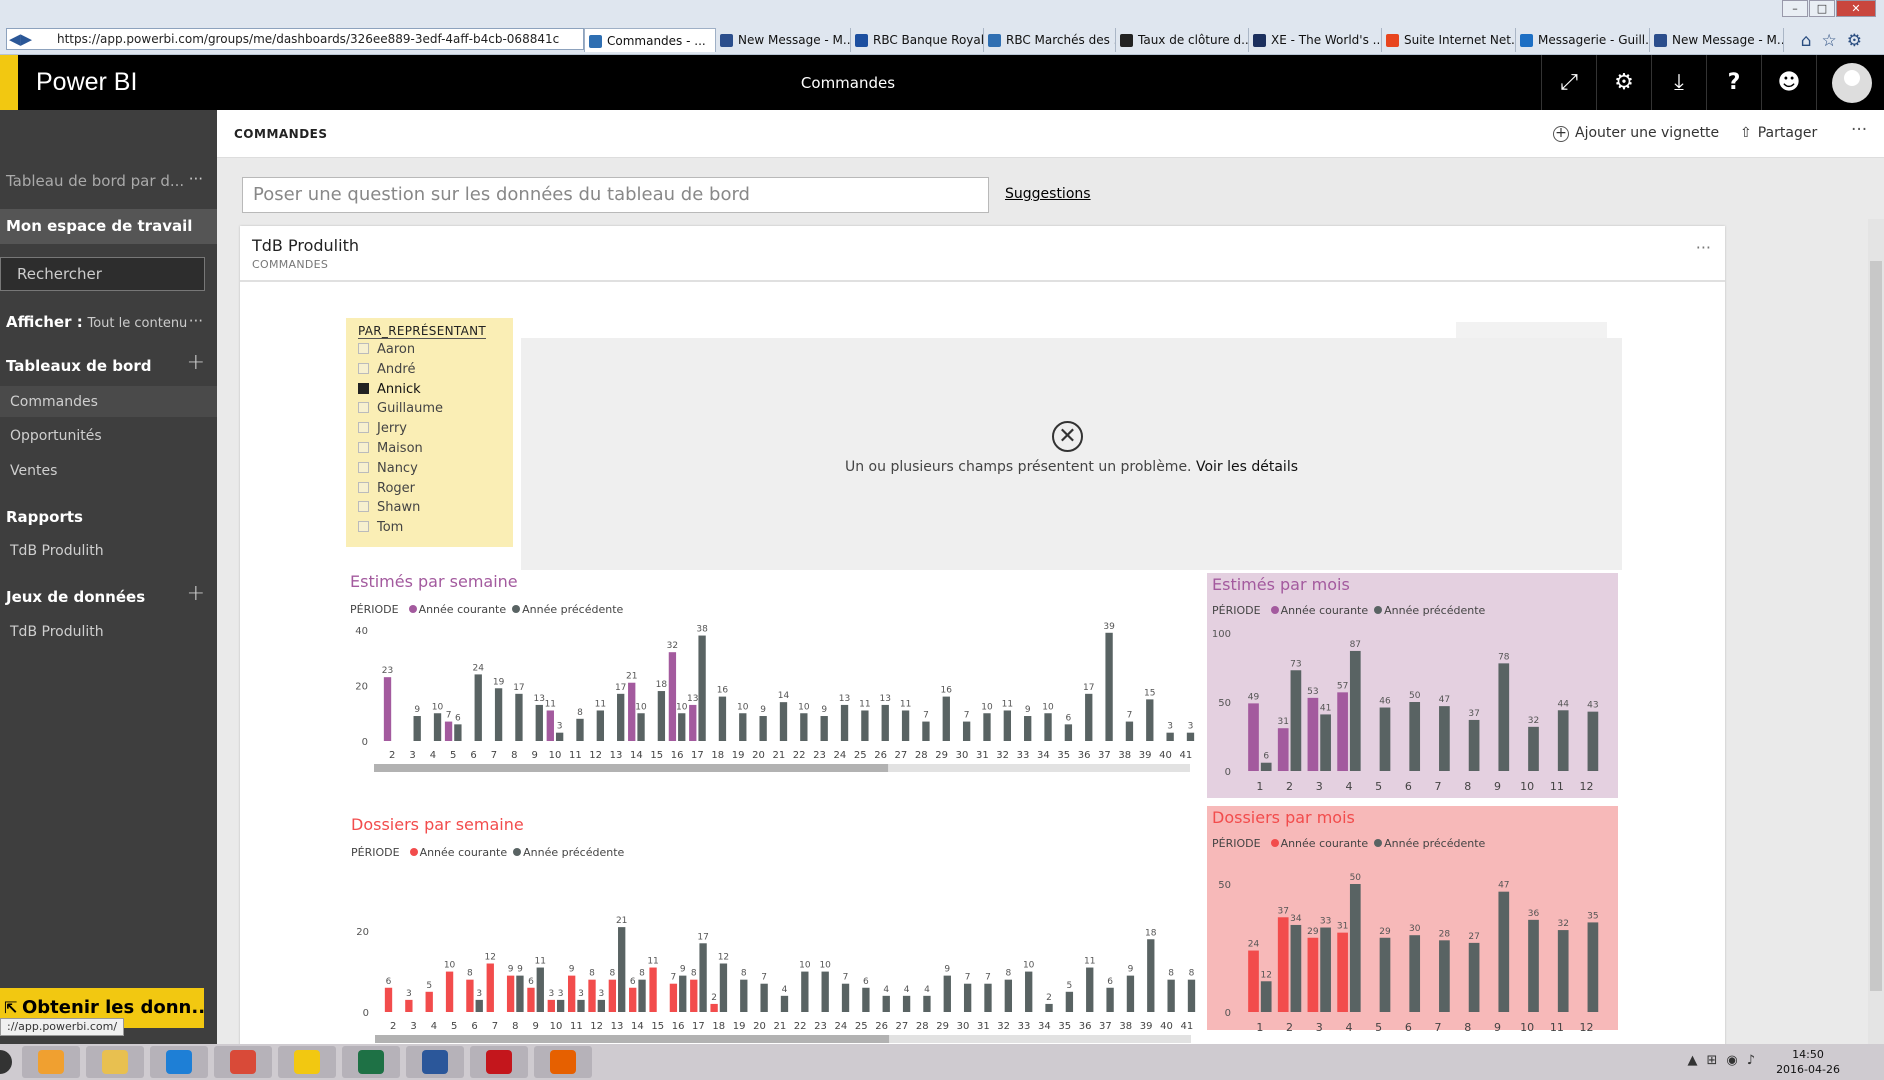  What do you see at coordinates (380, 527) in the screenshot?
I see `slicer-item: Tom` at bounding box center [380, 527].